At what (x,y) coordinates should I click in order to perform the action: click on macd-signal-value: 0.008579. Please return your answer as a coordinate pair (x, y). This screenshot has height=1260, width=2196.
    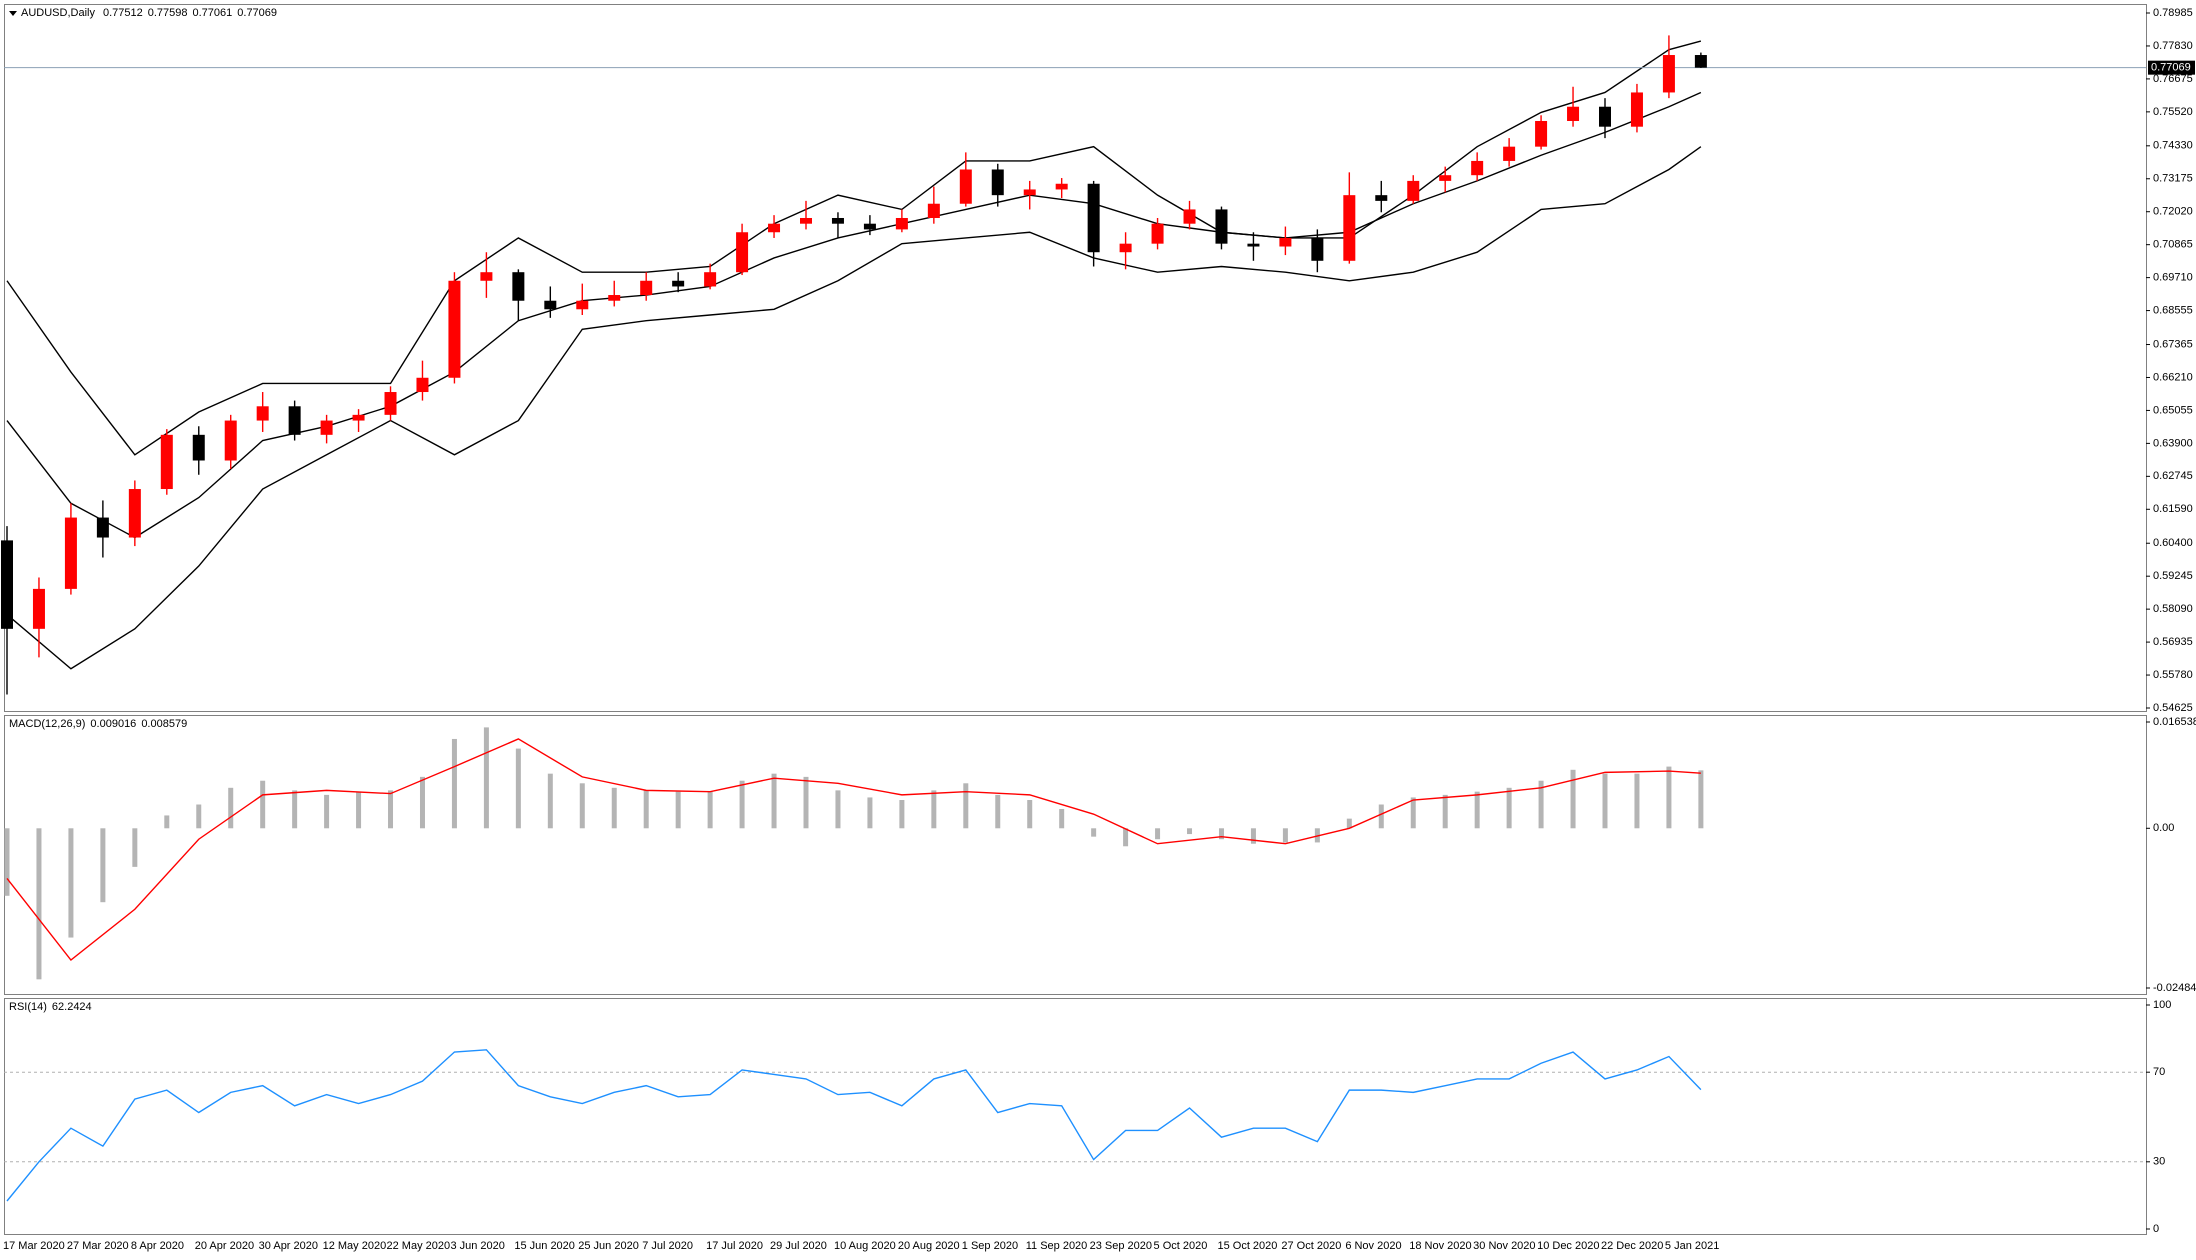
    Looking at the image, I should click on (164, 724).